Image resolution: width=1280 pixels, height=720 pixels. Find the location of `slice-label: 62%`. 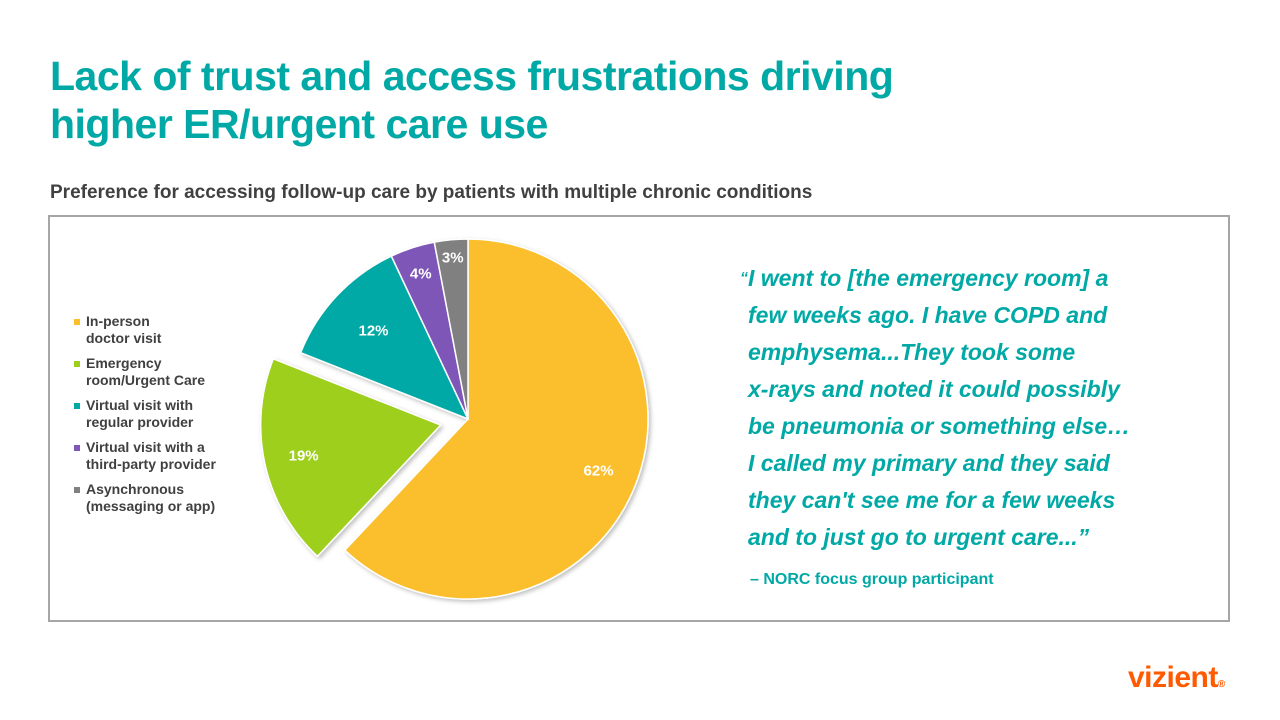

slice-label: 62% is located at coordinates (599, 471).